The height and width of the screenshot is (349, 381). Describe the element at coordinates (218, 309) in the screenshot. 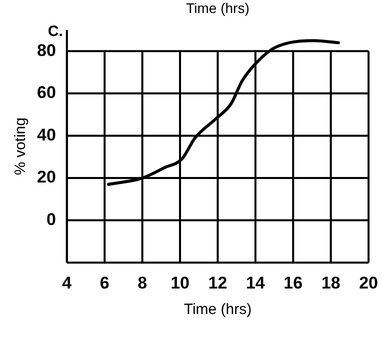

I see `x-axis-title: Time (hrs)` at that location.